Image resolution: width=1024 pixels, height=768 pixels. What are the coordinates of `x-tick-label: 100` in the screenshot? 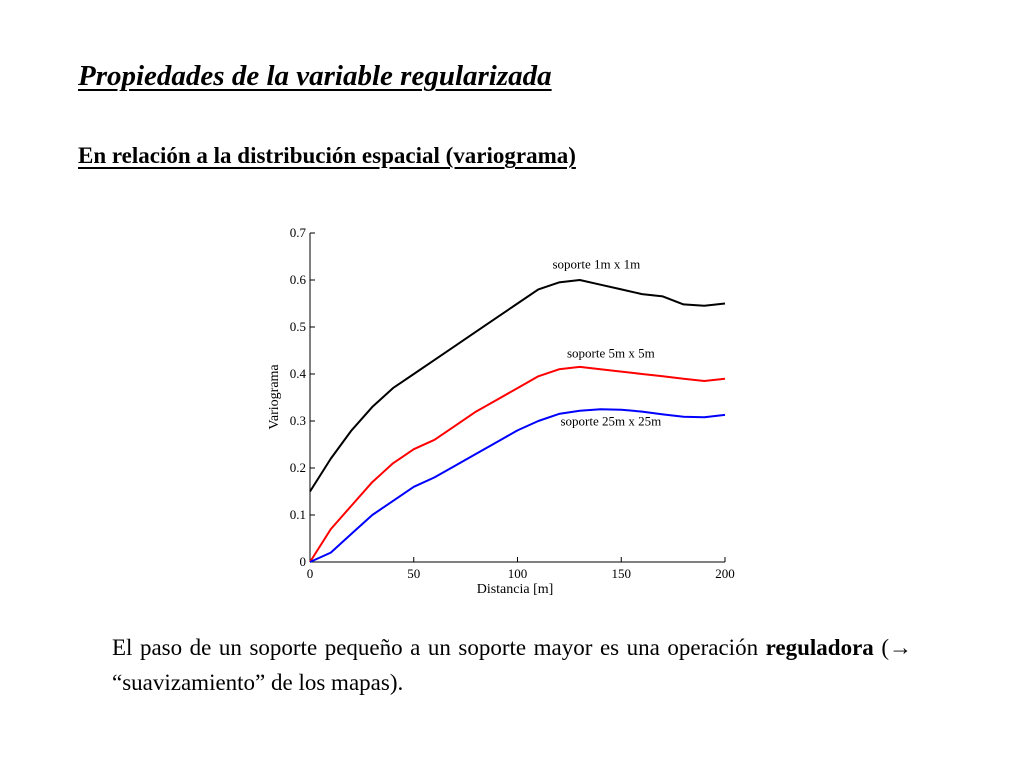 It's located at (518, 573).